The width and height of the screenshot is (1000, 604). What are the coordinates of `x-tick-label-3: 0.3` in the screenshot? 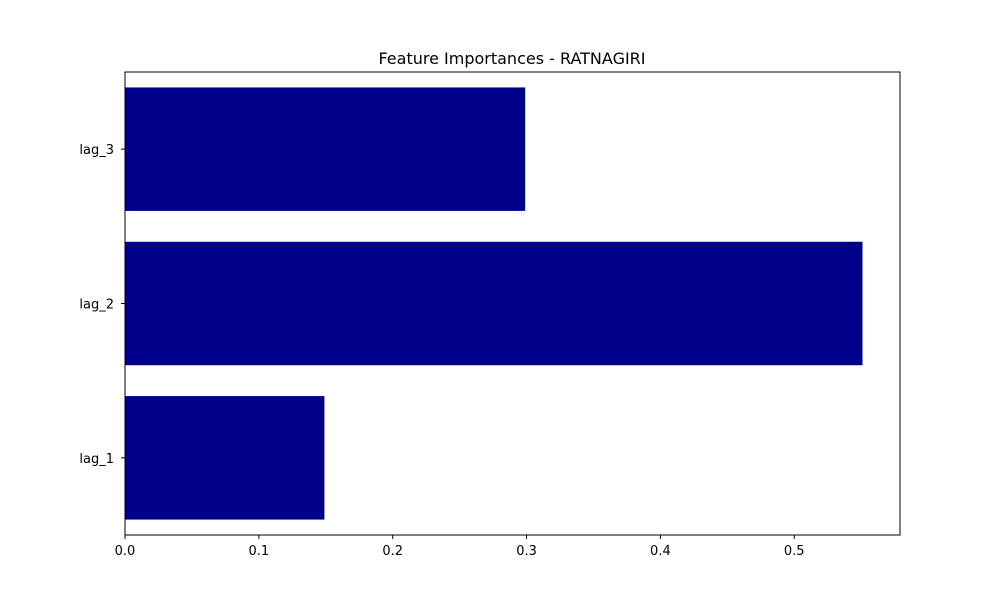 It's located at (526, 551).